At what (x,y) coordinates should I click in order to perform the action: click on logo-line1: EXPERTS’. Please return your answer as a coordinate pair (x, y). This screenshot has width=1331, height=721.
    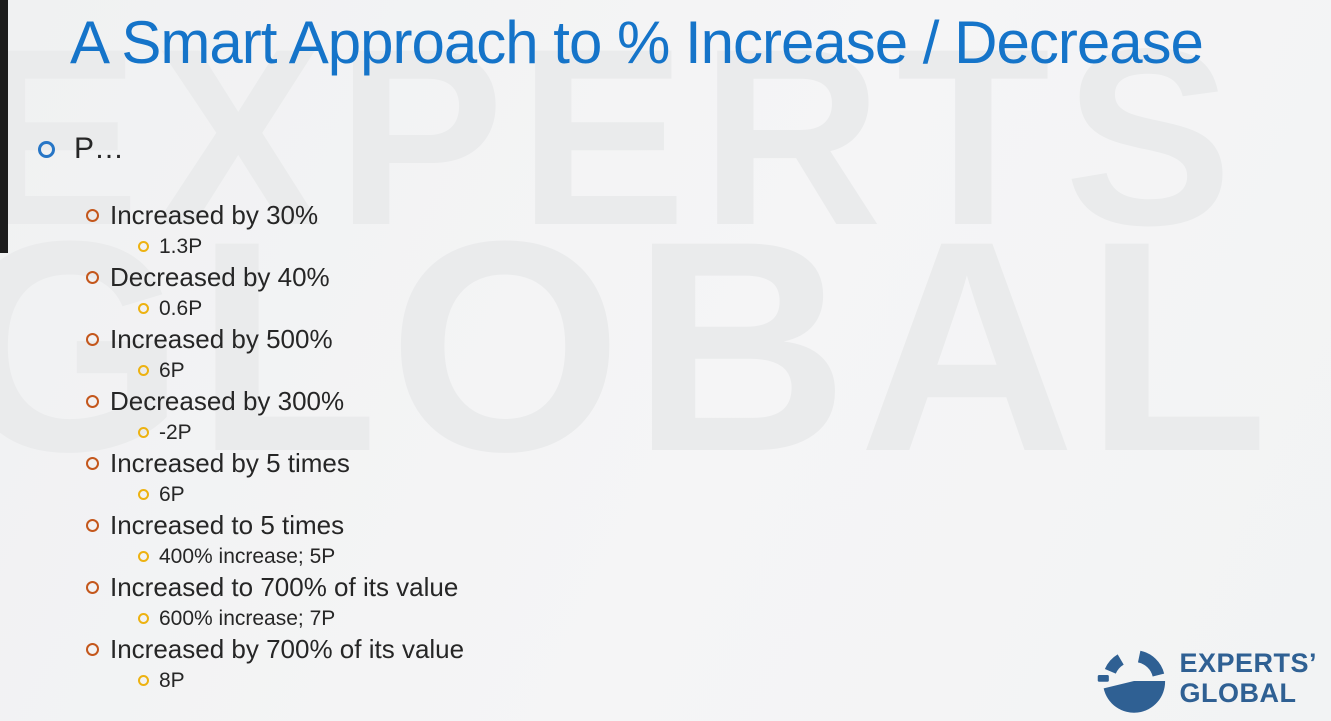
    Looking at the image, I should click on (1248, 662).